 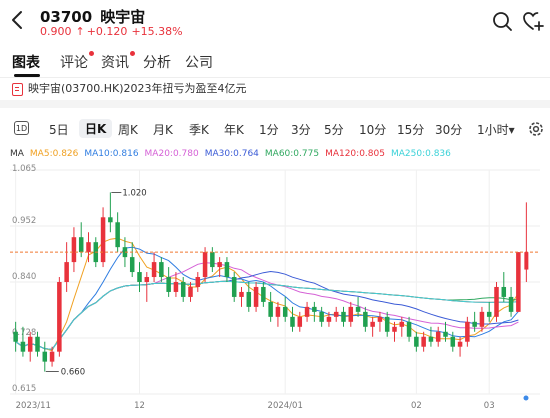 I want to click on x-tick-label: 2024/01, so click(x=285, y=406).